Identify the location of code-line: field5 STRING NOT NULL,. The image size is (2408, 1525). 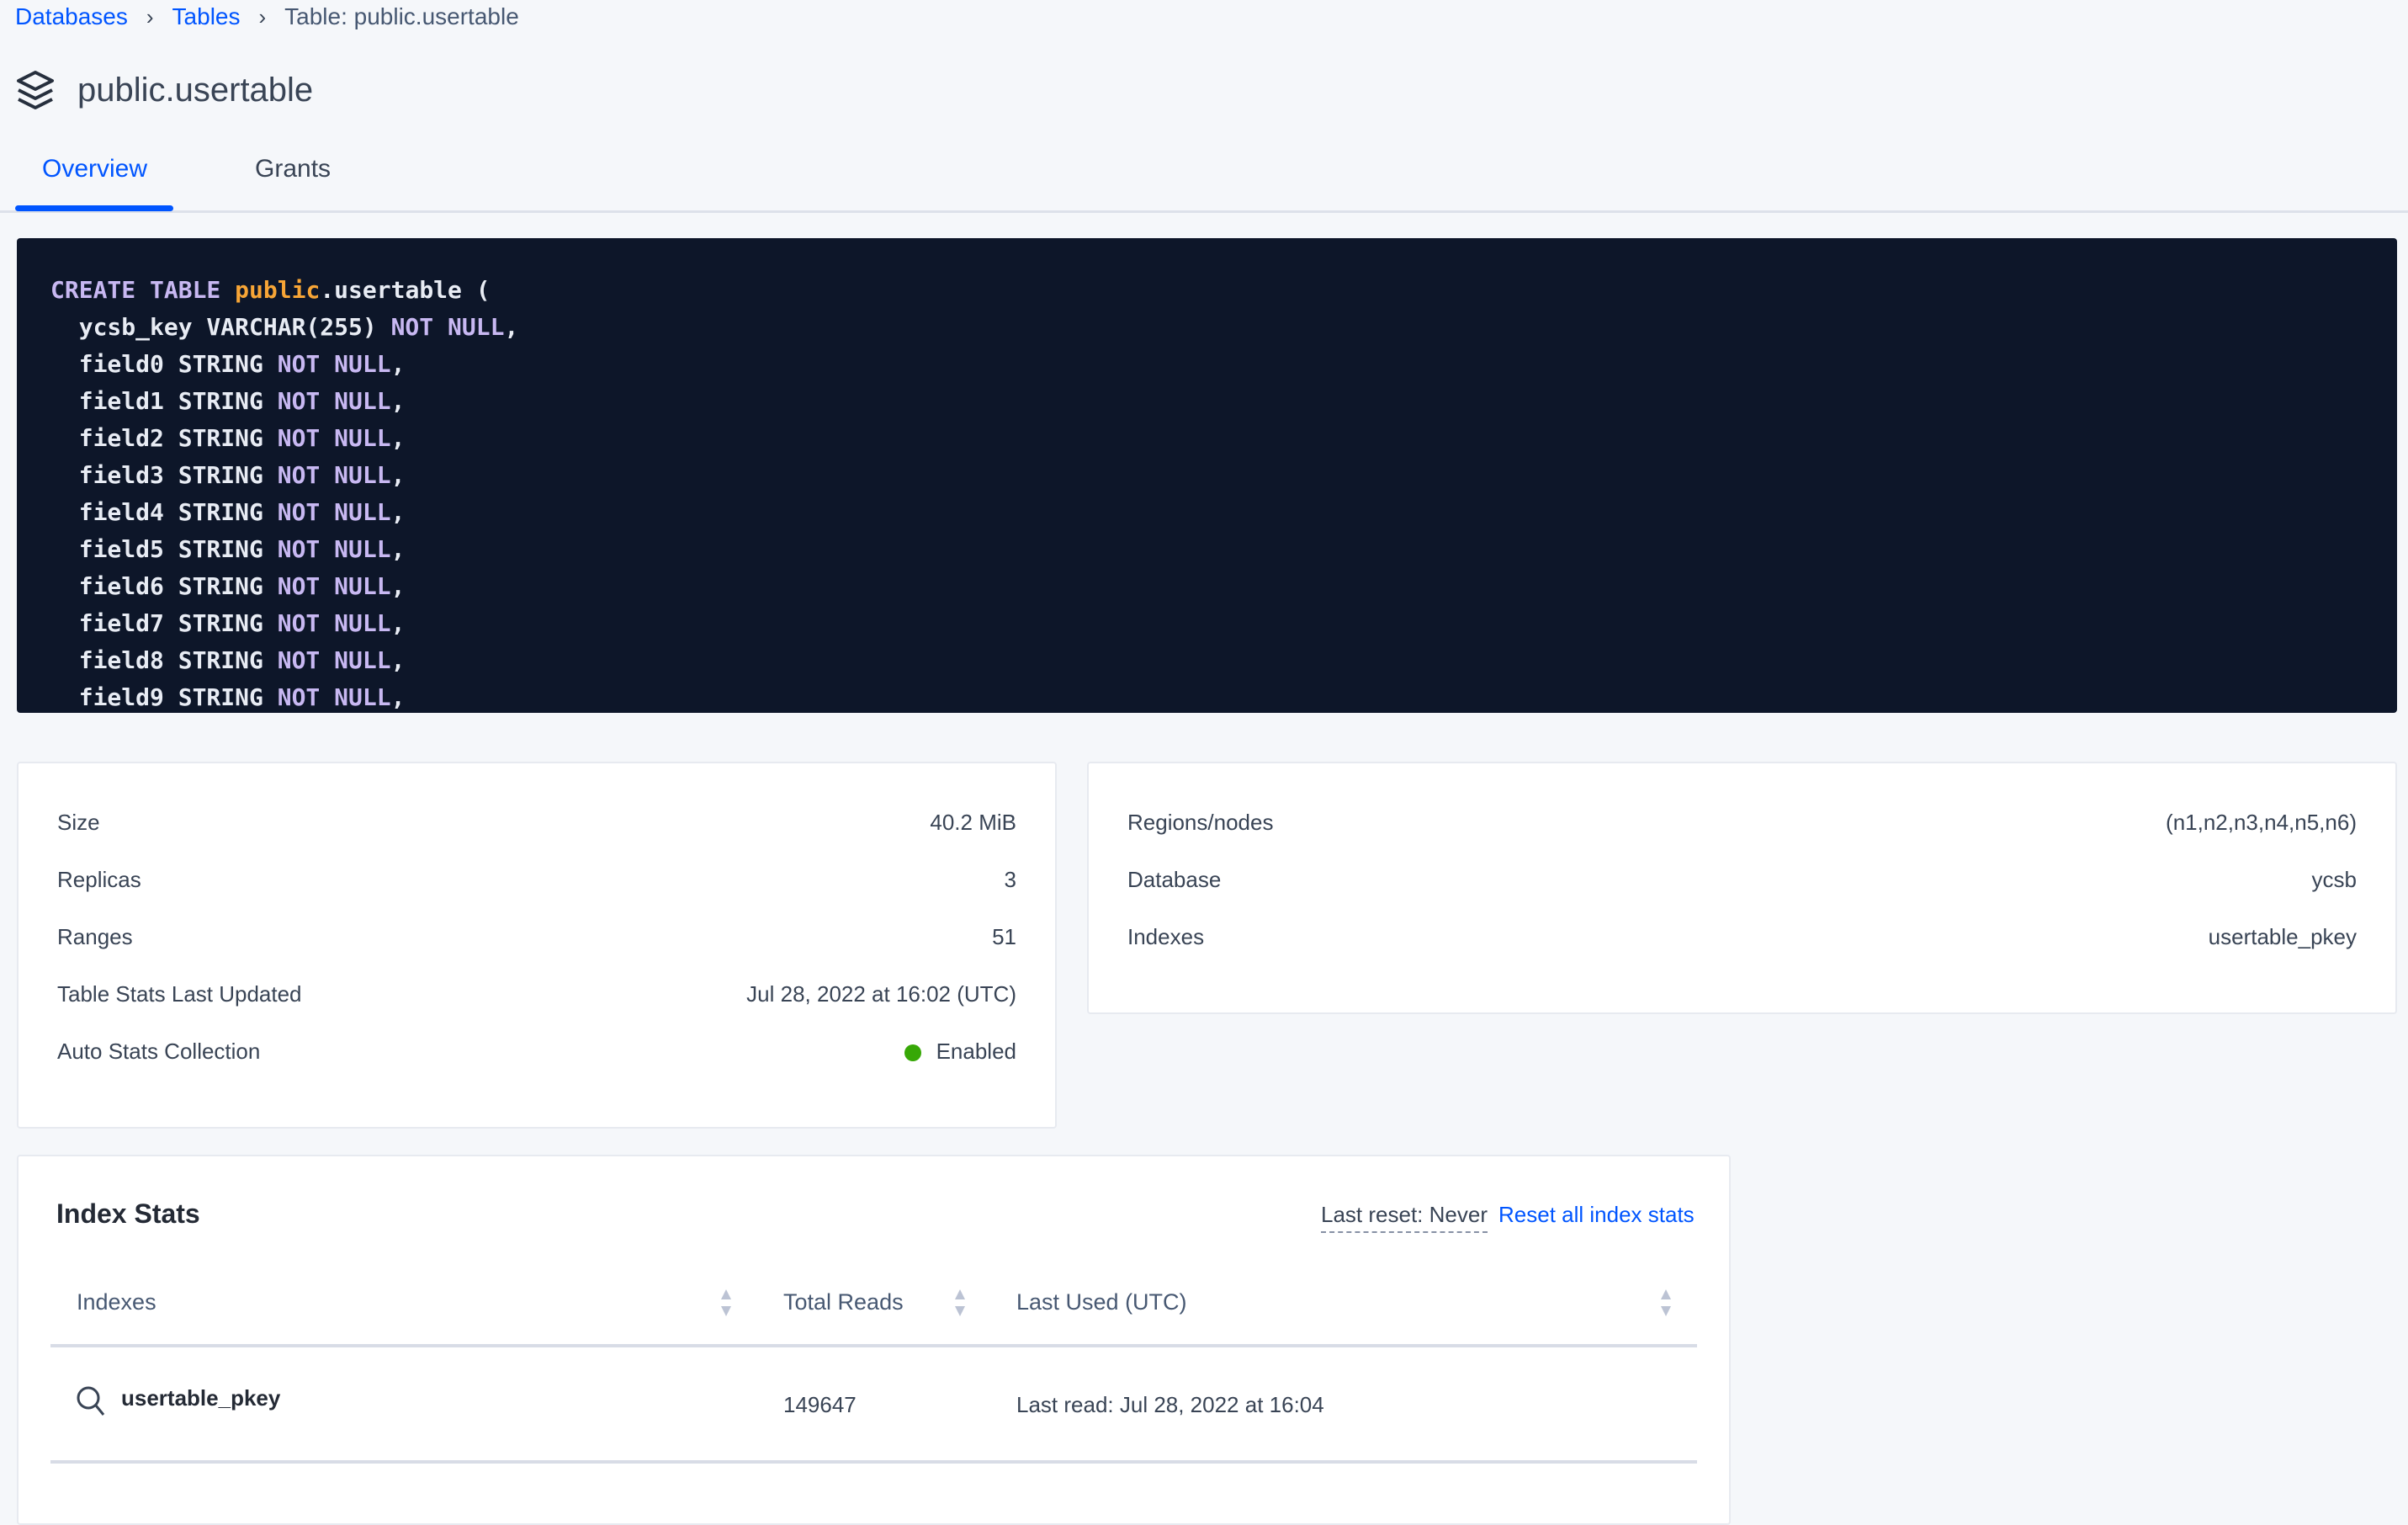
(1223, 549).